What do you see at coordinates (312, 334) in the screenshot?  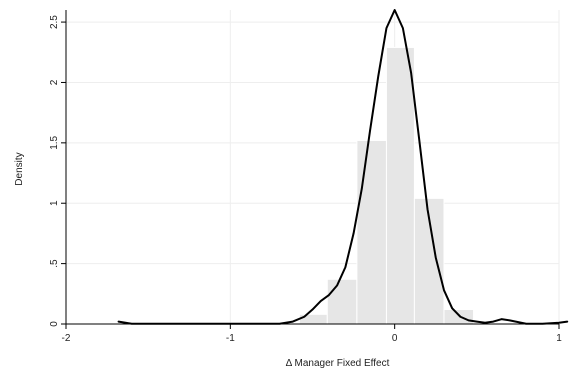 I see `x-ticks: -2 -1 0 1` at bounding box center [312, 334].